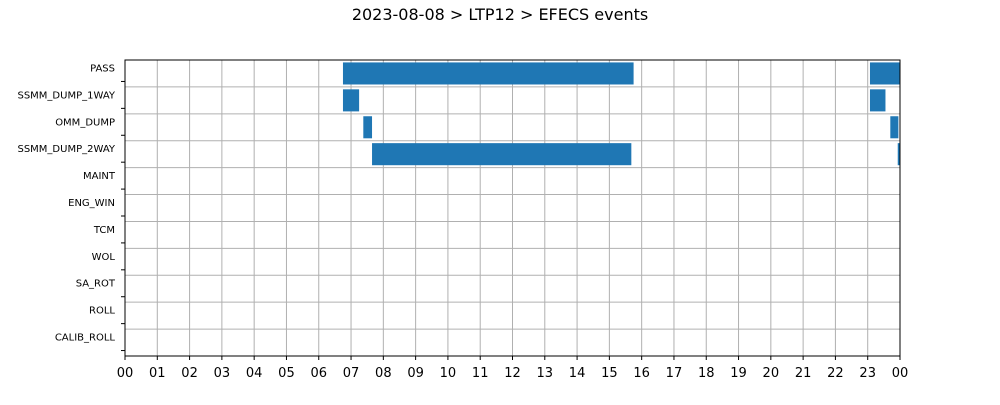  I want to click on y-tick-label: OMM_DUMP, so click(85, 122).